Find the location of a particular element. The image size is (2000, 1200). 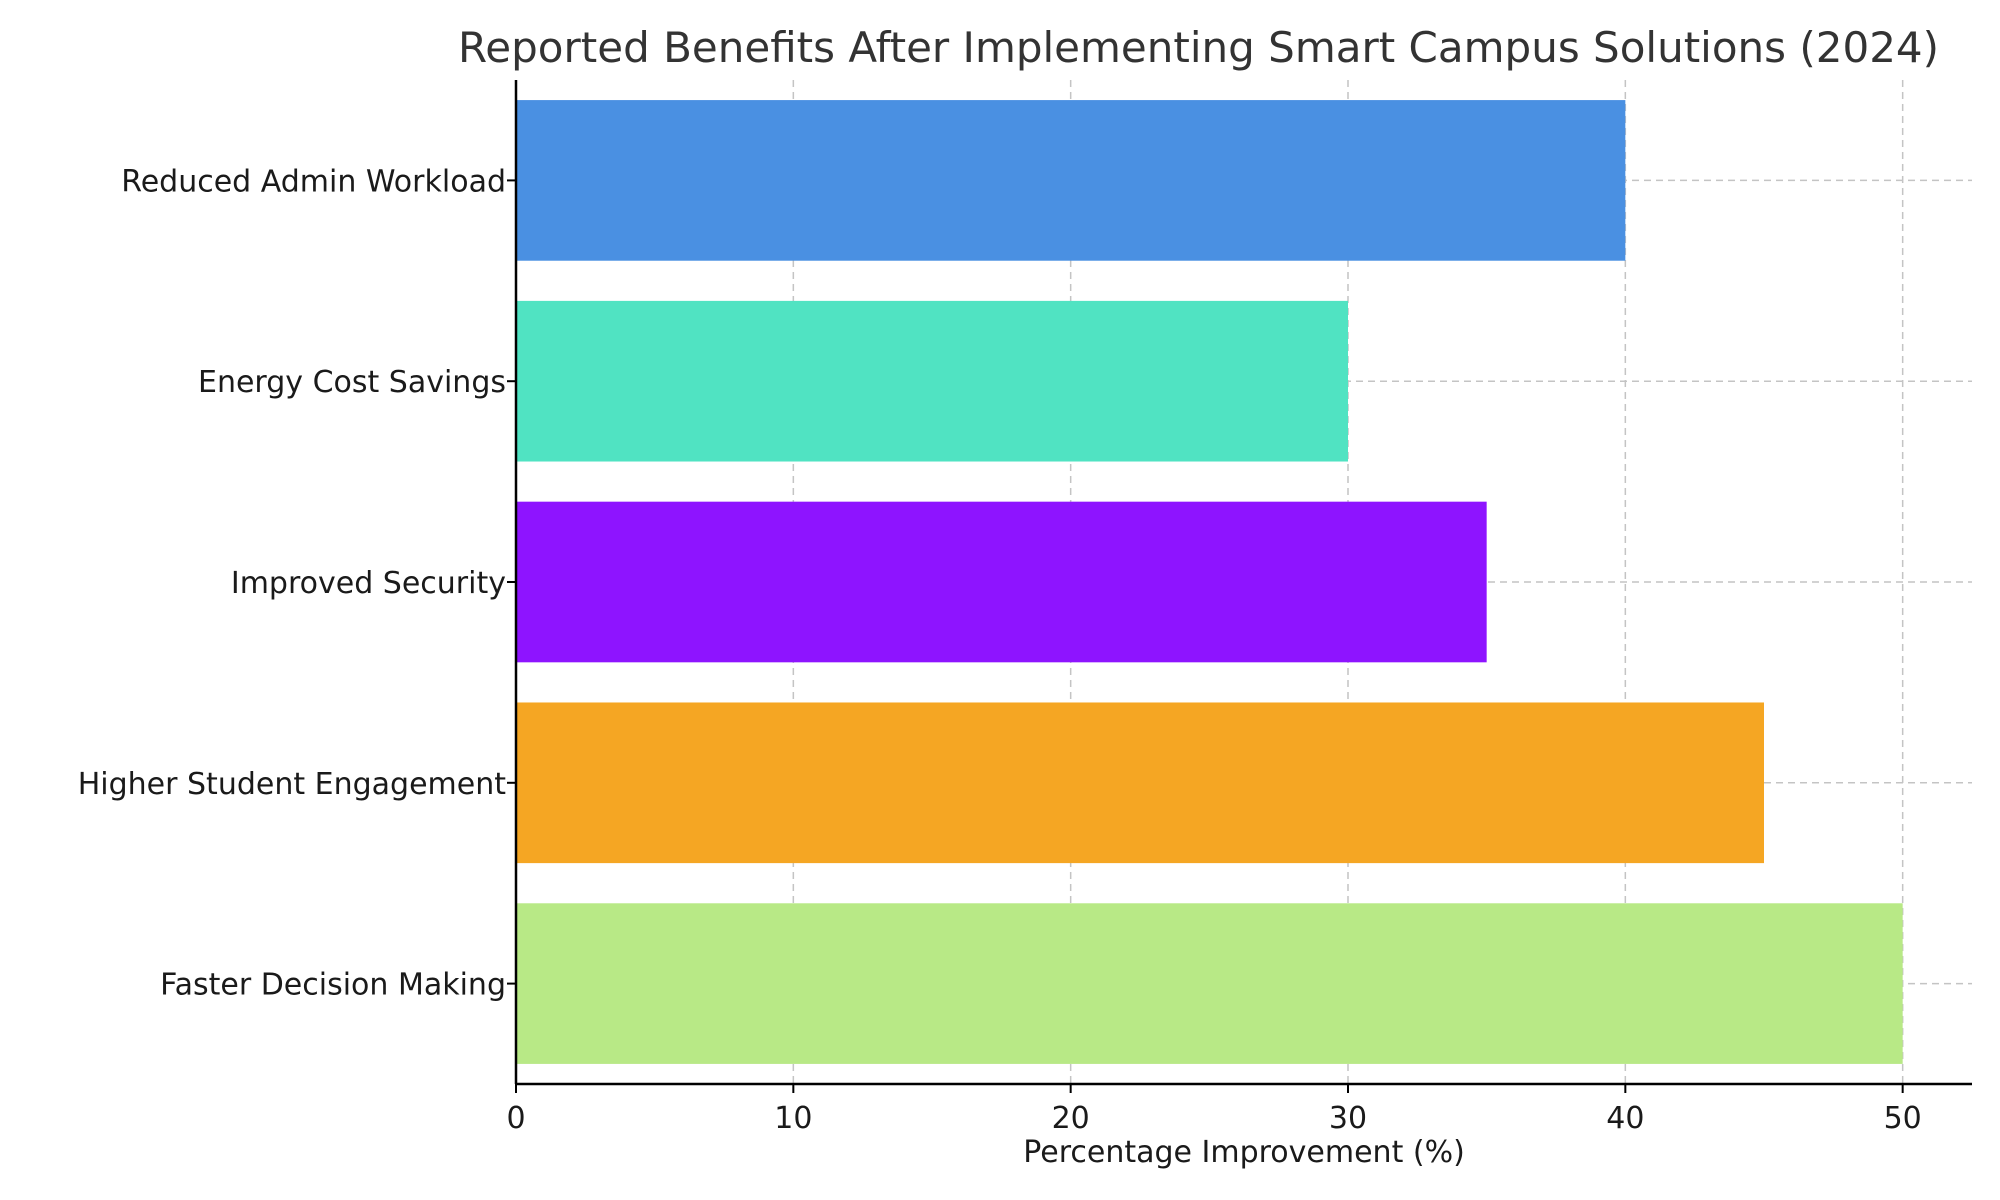

y-tick-label: Improved Security is located at coordinates (368, 583).